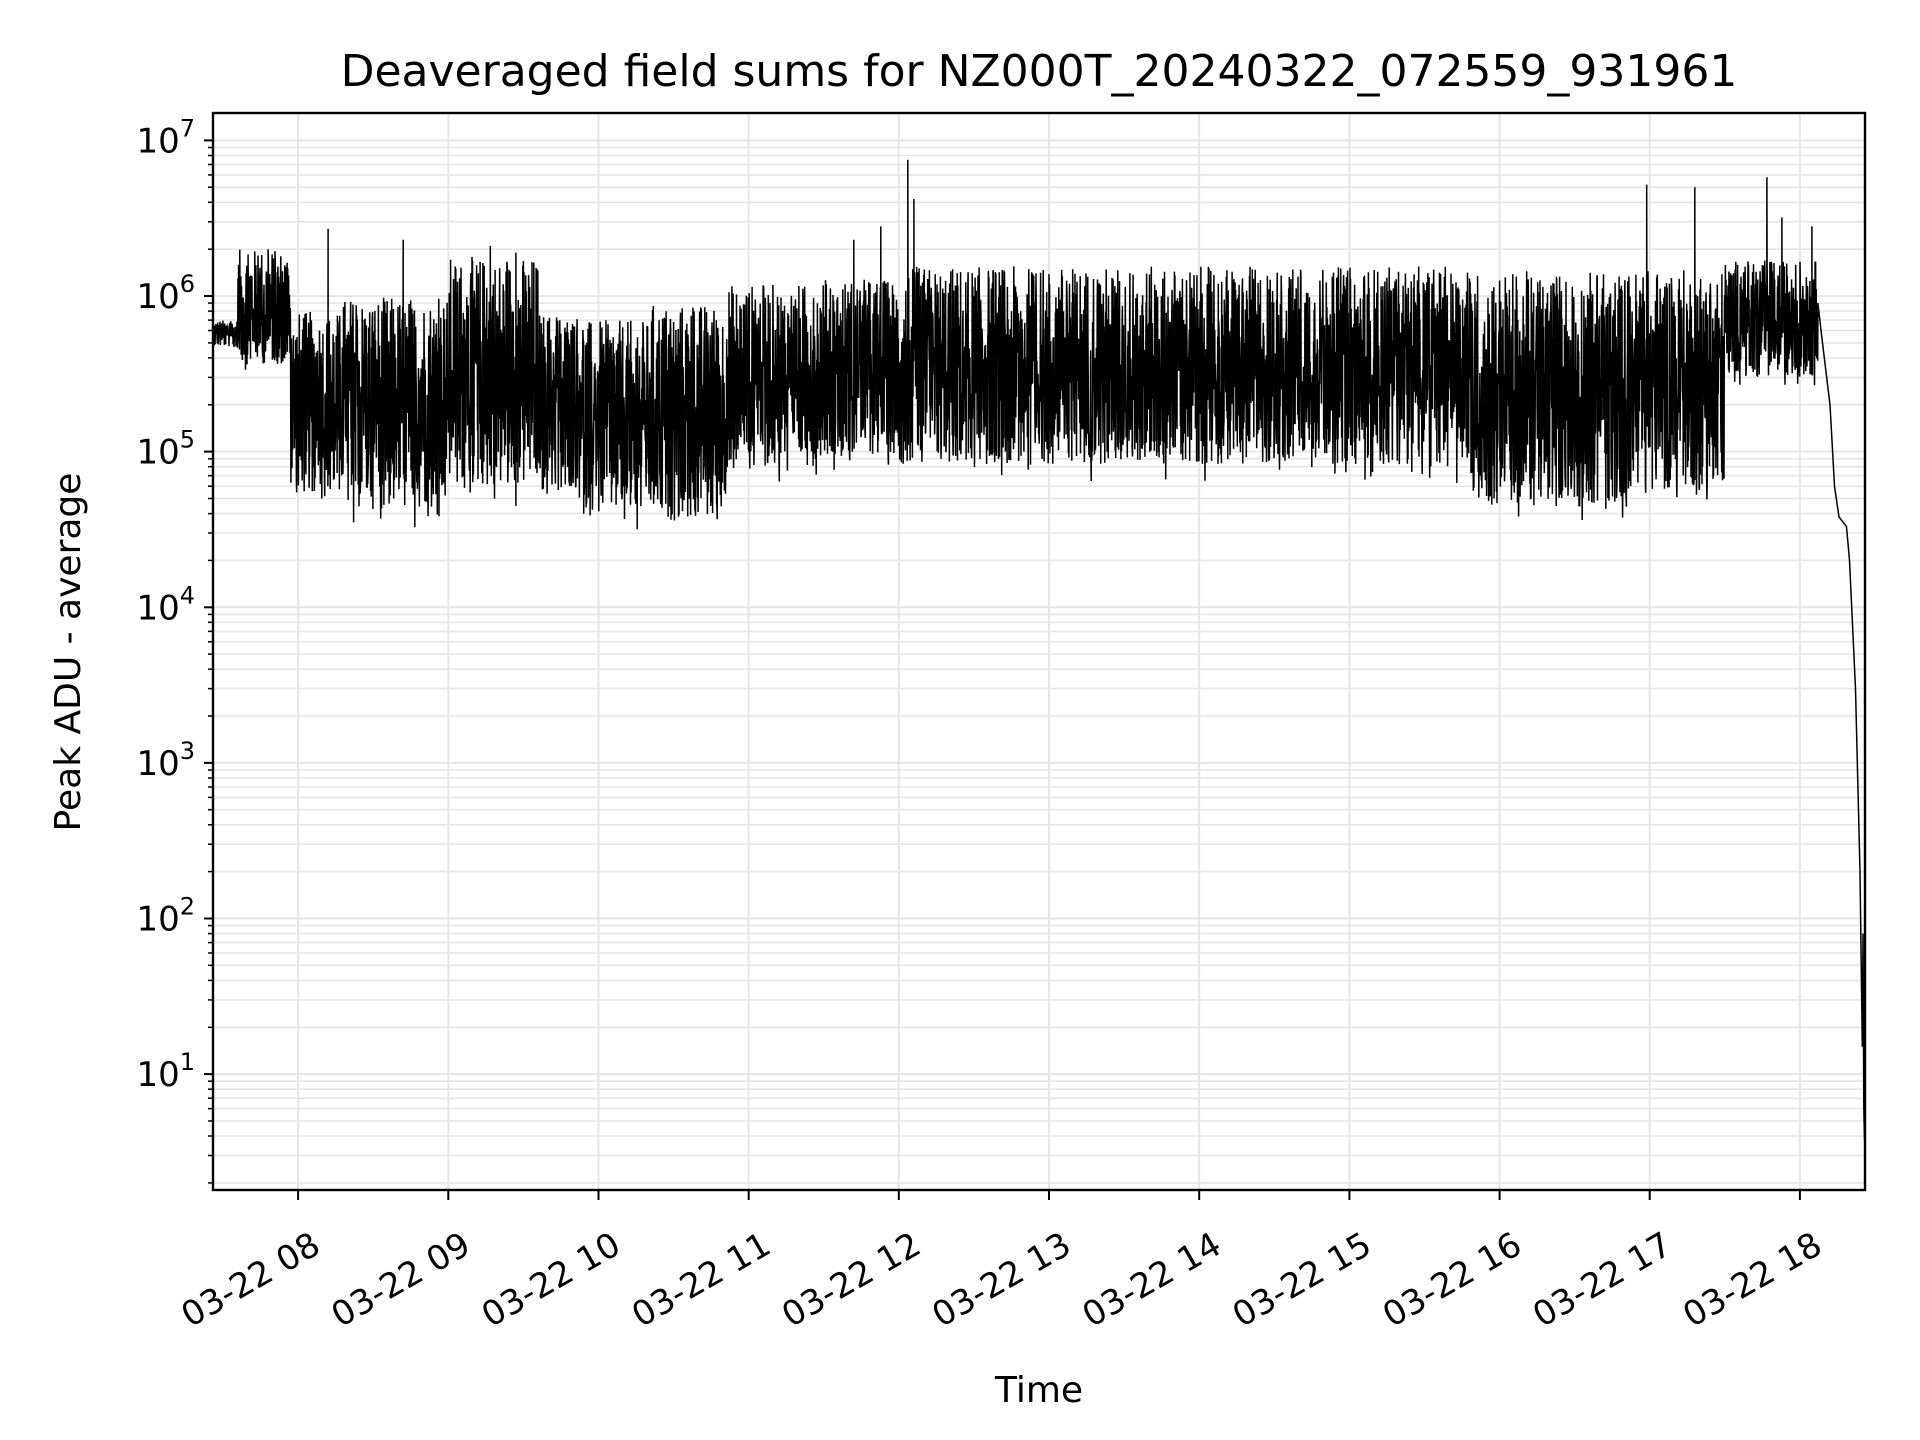 The image size is (1920, 1440). I want to click on x-axis-title: Time, so click(1038, 1390).